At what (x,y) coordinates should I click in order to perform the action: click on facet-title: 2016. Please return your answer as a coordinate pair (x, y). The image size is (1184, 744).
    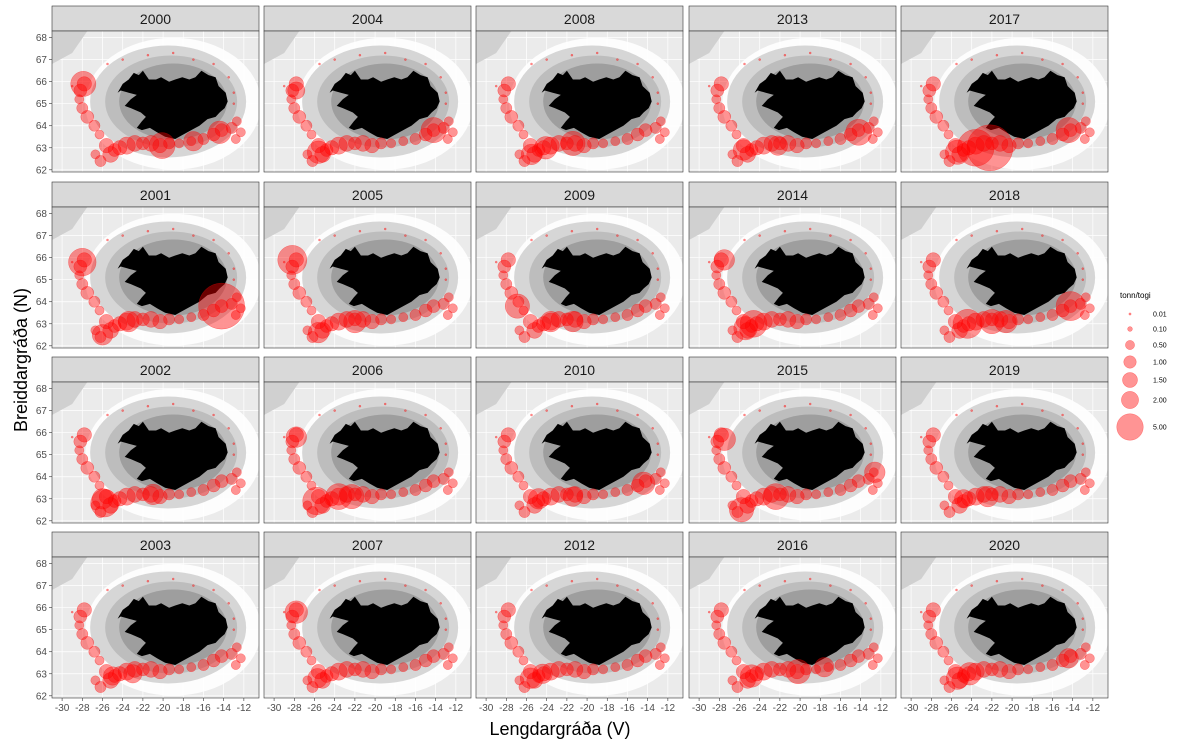
    Looking at the image, I should click on (792, 545).